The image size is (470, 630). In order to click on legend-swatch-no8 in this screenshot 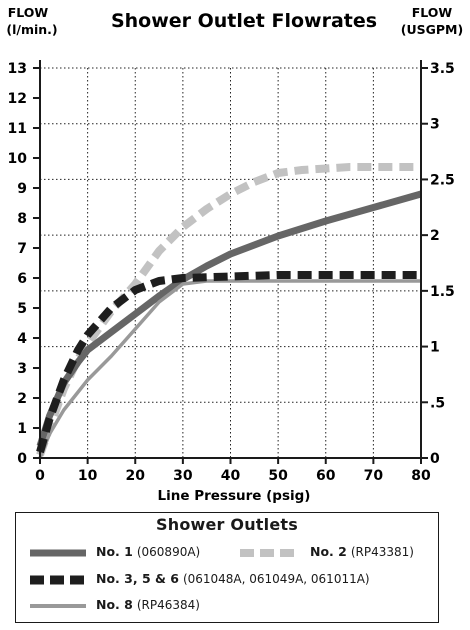, I will do `click(58, 605)`.